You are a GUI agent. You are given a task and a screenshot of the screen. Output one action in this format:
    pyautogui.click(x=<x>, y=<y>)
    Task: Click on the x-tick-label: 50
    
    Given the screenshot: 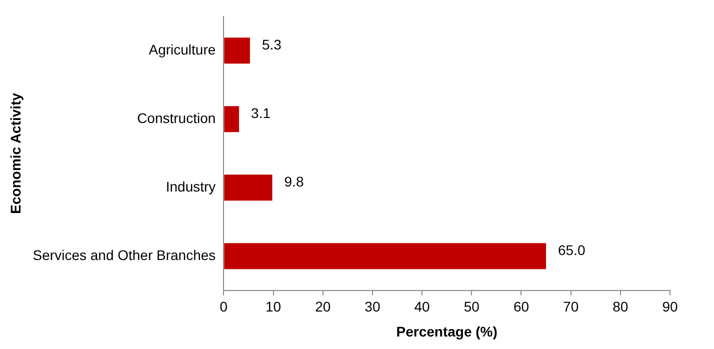 What is the action you would take?
    pyautogui.click(x=472, y=306)
    